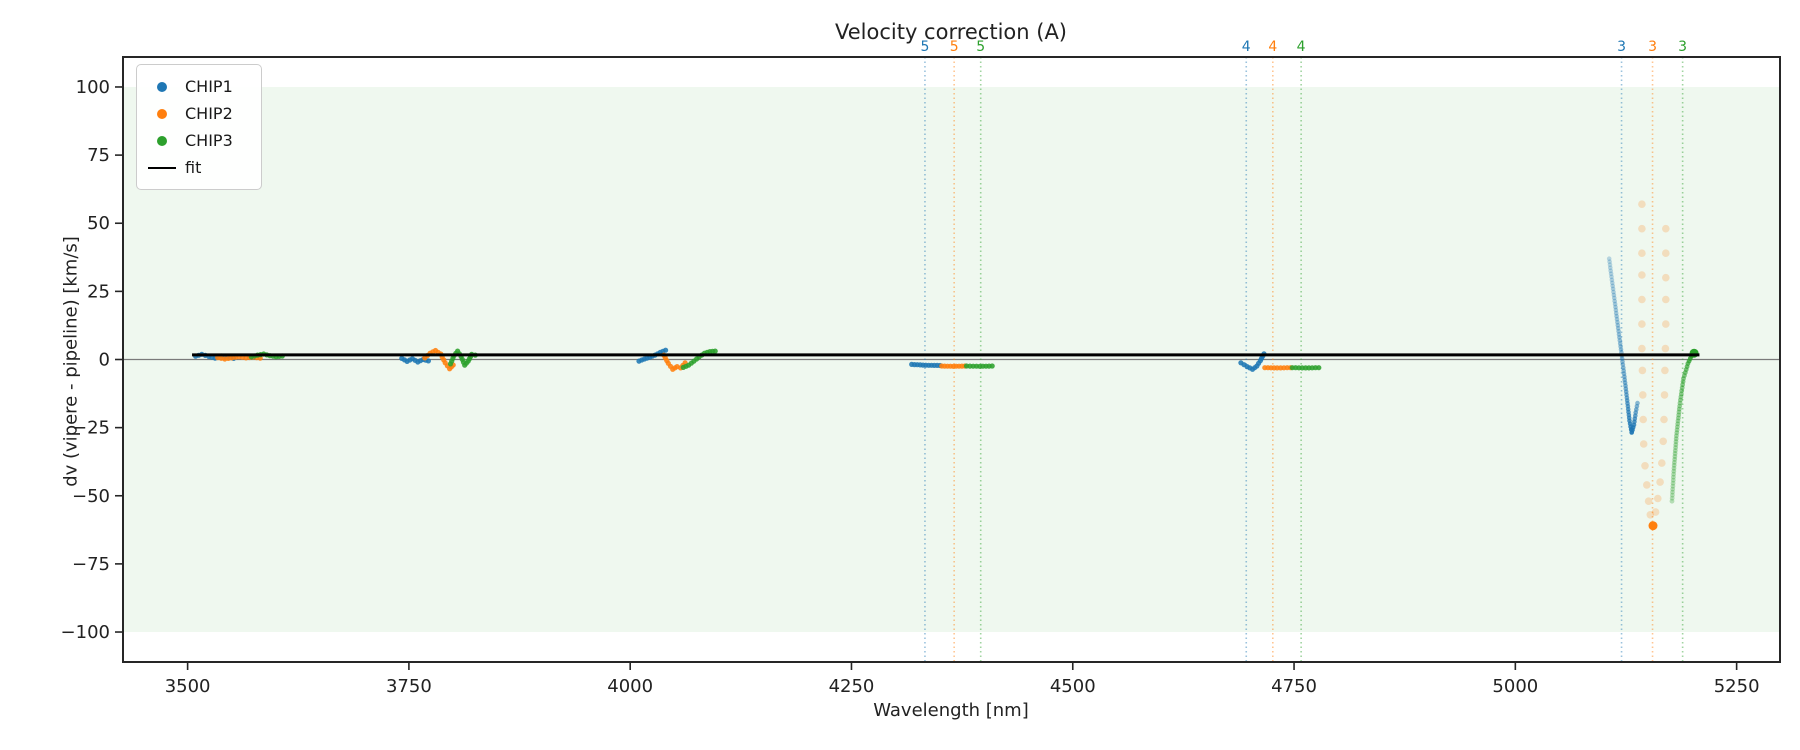  I want to click on x-tick-label: 4000, so click(630, 686).